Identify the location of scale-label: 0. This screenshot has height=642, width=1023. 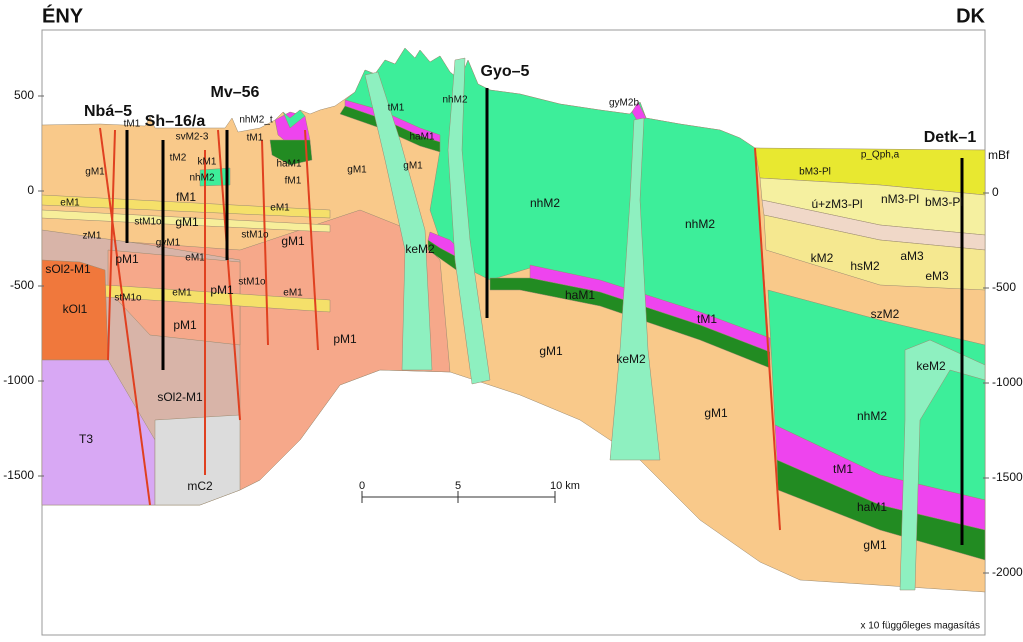
(362, 486).